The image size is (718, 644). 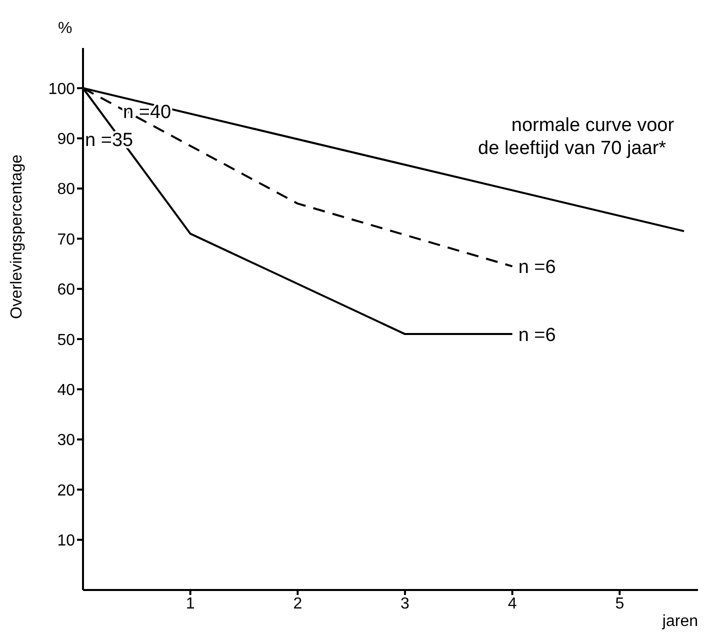 I want to click on y-tick-label: 40, so click(x=66, y=390).